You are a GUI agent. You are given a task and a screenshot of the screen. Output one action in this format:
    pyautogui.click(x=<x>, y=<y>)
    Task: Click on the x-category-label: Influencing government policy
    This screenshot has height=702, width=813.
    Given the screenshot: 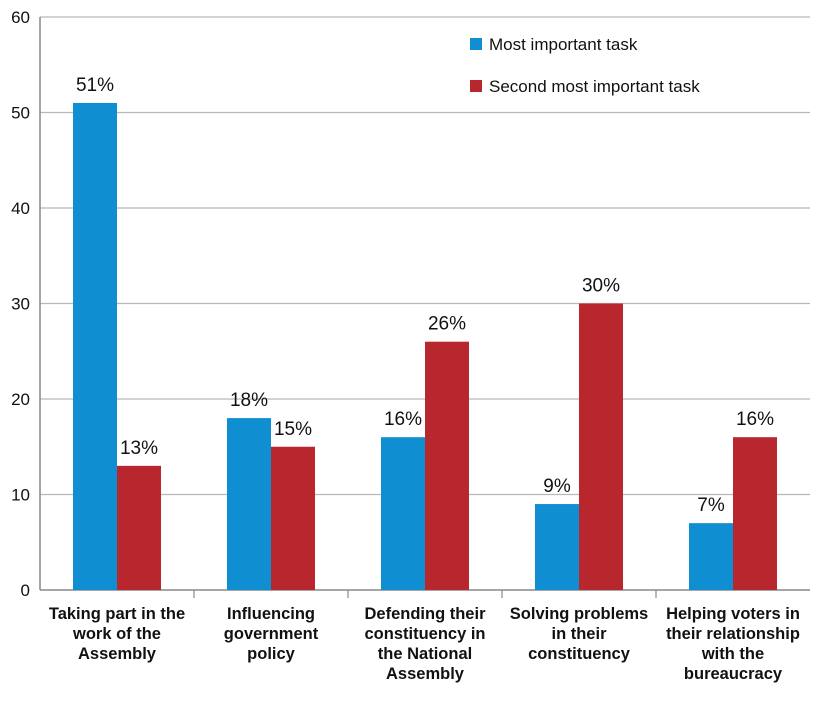 What is the action you would take?
    pyautogui.click(x=271, y=634)
    